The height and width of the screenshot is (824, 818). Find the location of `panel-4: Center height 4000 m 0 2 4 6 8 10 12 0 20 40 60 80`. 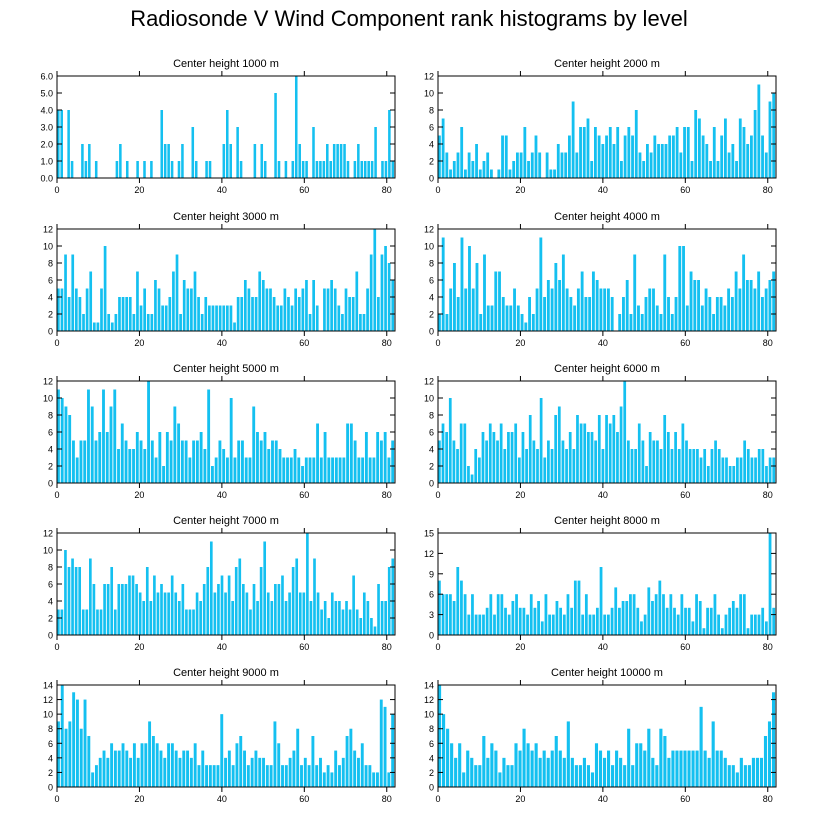

panel-4: Center height 4000 m 0 2 4 6 8 10 12 0 20 40 60 80 is located at coordinates (600, 279).